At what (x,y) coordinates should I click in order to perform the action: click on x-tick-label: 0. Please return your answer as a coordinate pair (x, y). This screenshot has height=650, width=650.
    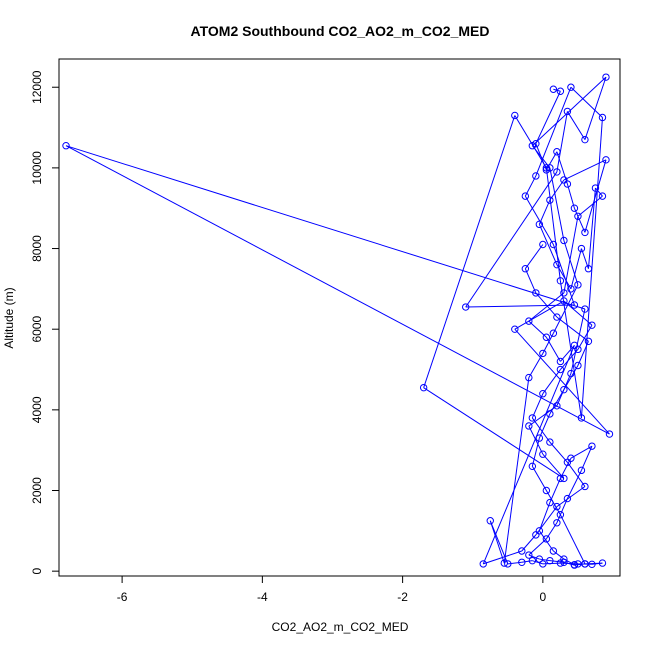
    Looking at the image, I should click on (543, 597).